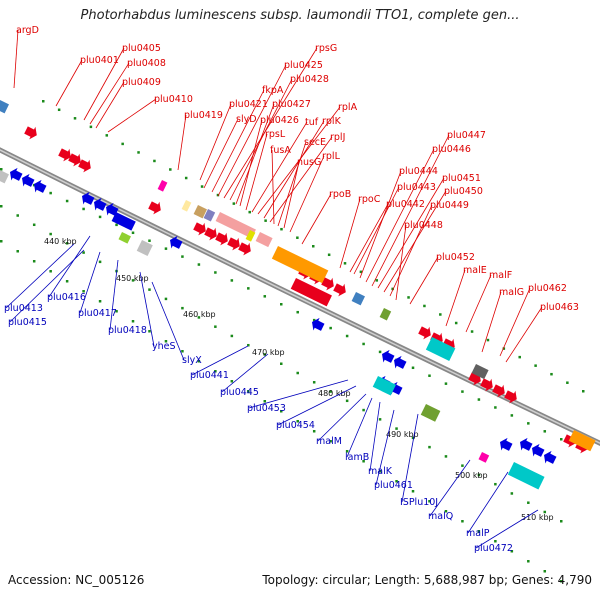  Describe the element at coordinates (449, 205) in the screenshot. I see `gene-label-plu0449: plu0449` at that location.